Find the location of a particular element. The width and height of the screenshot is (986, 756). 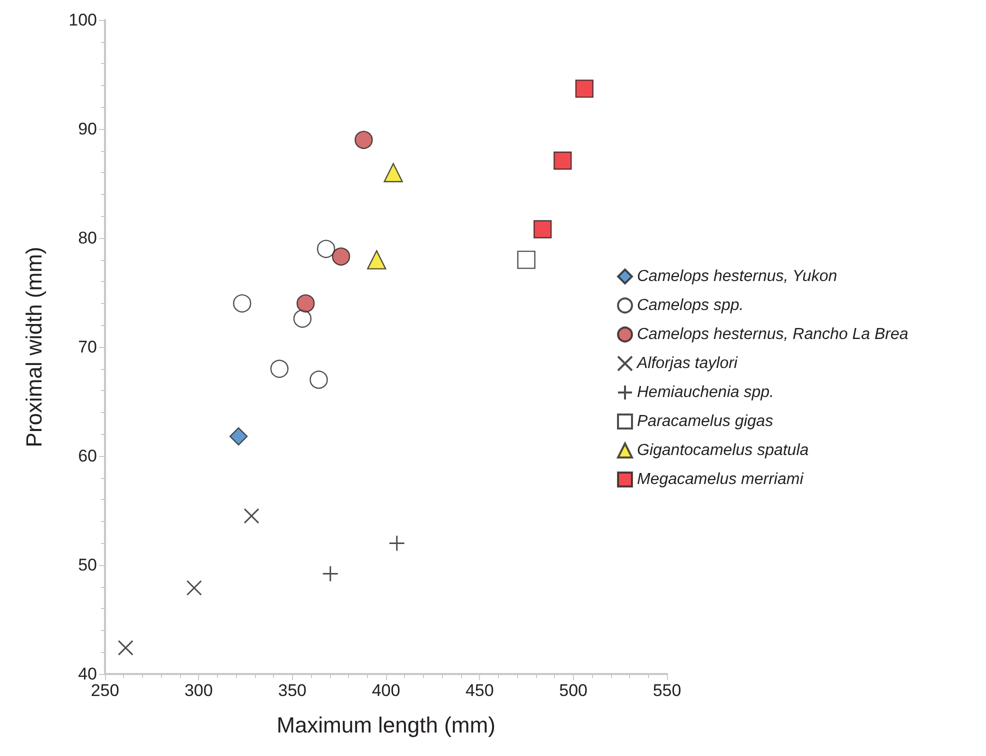

y-tick-label: 80 is located at coordinates (87, 238).